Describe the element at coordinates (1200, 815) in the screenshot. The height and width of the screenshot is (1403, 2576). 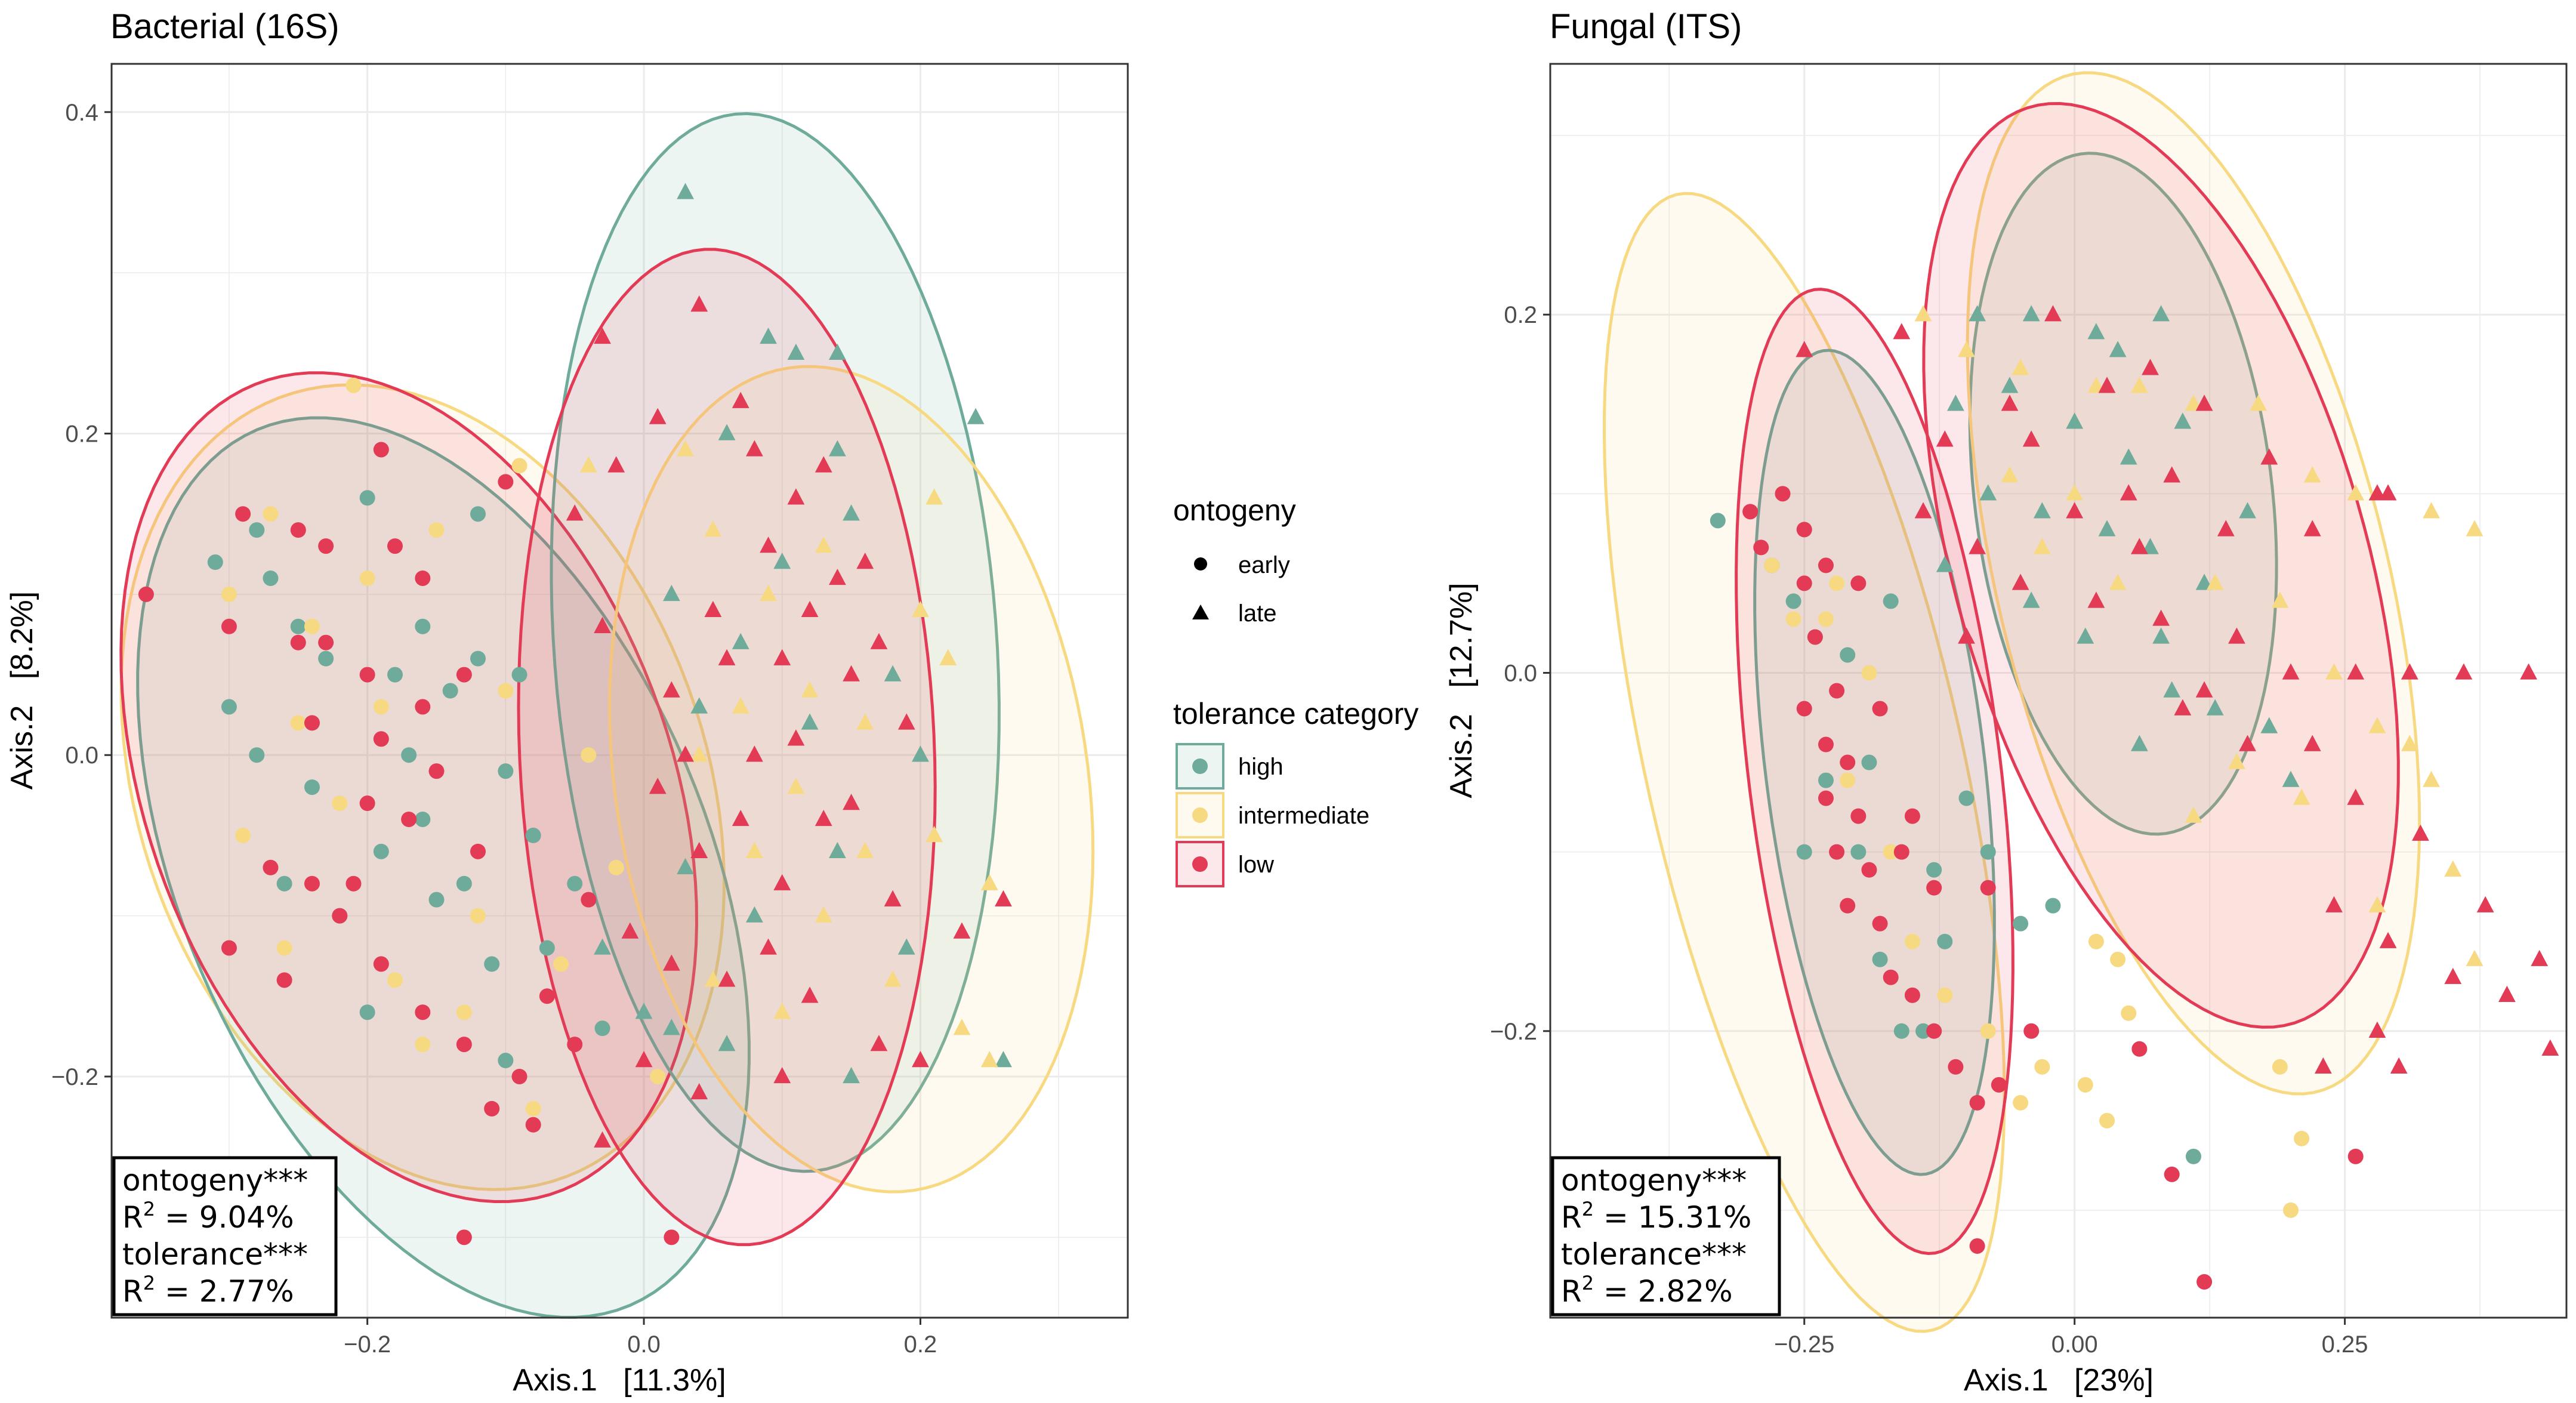
I see `legend-intermediate-point-icon` at that location.